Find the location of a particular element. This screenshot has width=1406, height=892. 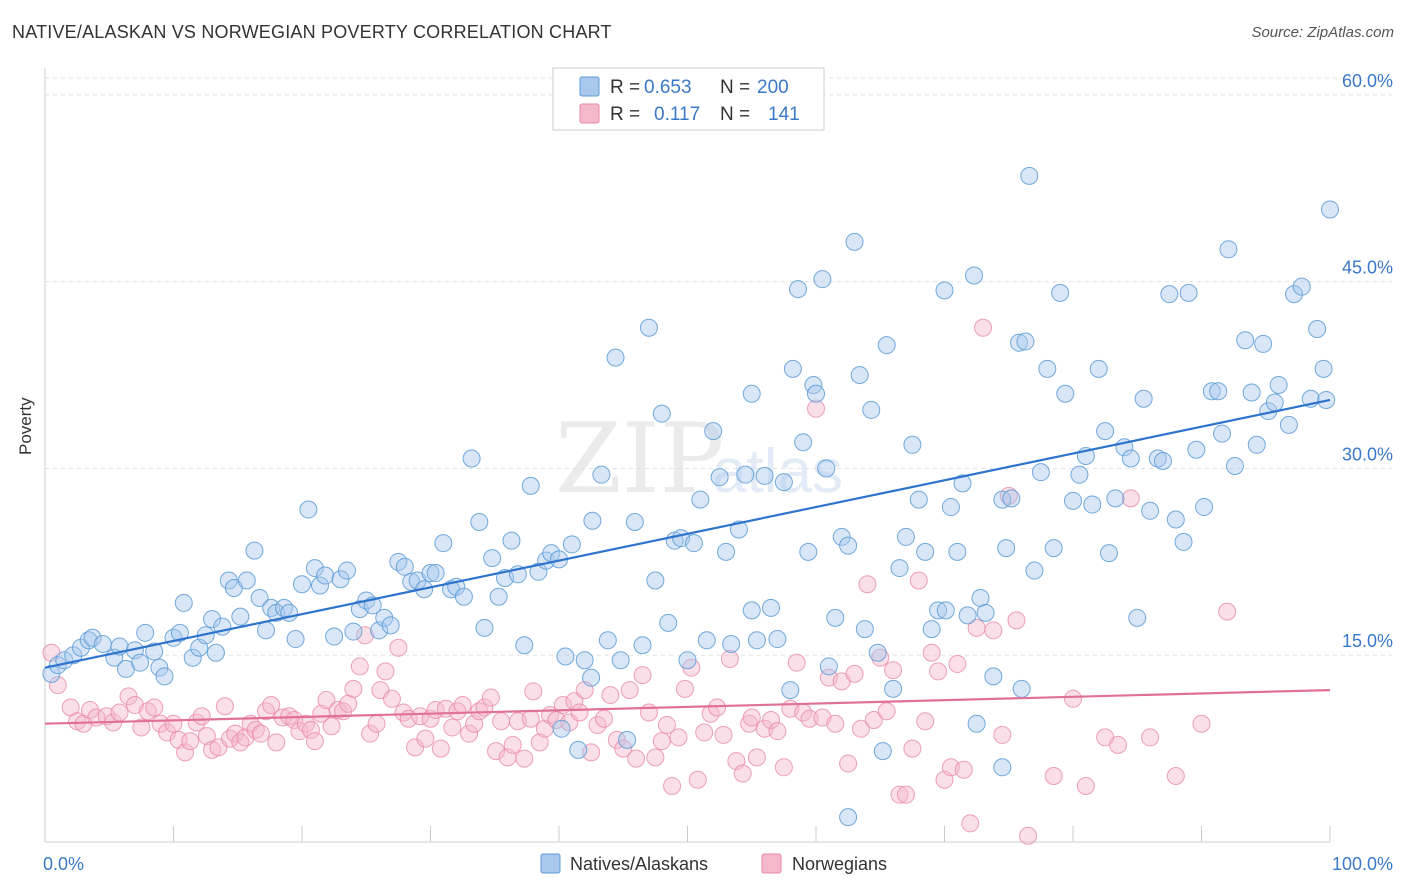

stats-r-value: 0.117 is located at coordinates (677, 114).